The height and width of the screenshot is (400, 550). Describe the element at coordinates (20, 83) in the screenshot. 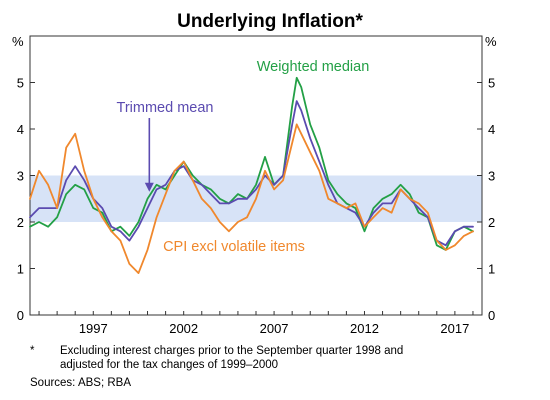

I see `y-tick-label-left: 5` at that location.